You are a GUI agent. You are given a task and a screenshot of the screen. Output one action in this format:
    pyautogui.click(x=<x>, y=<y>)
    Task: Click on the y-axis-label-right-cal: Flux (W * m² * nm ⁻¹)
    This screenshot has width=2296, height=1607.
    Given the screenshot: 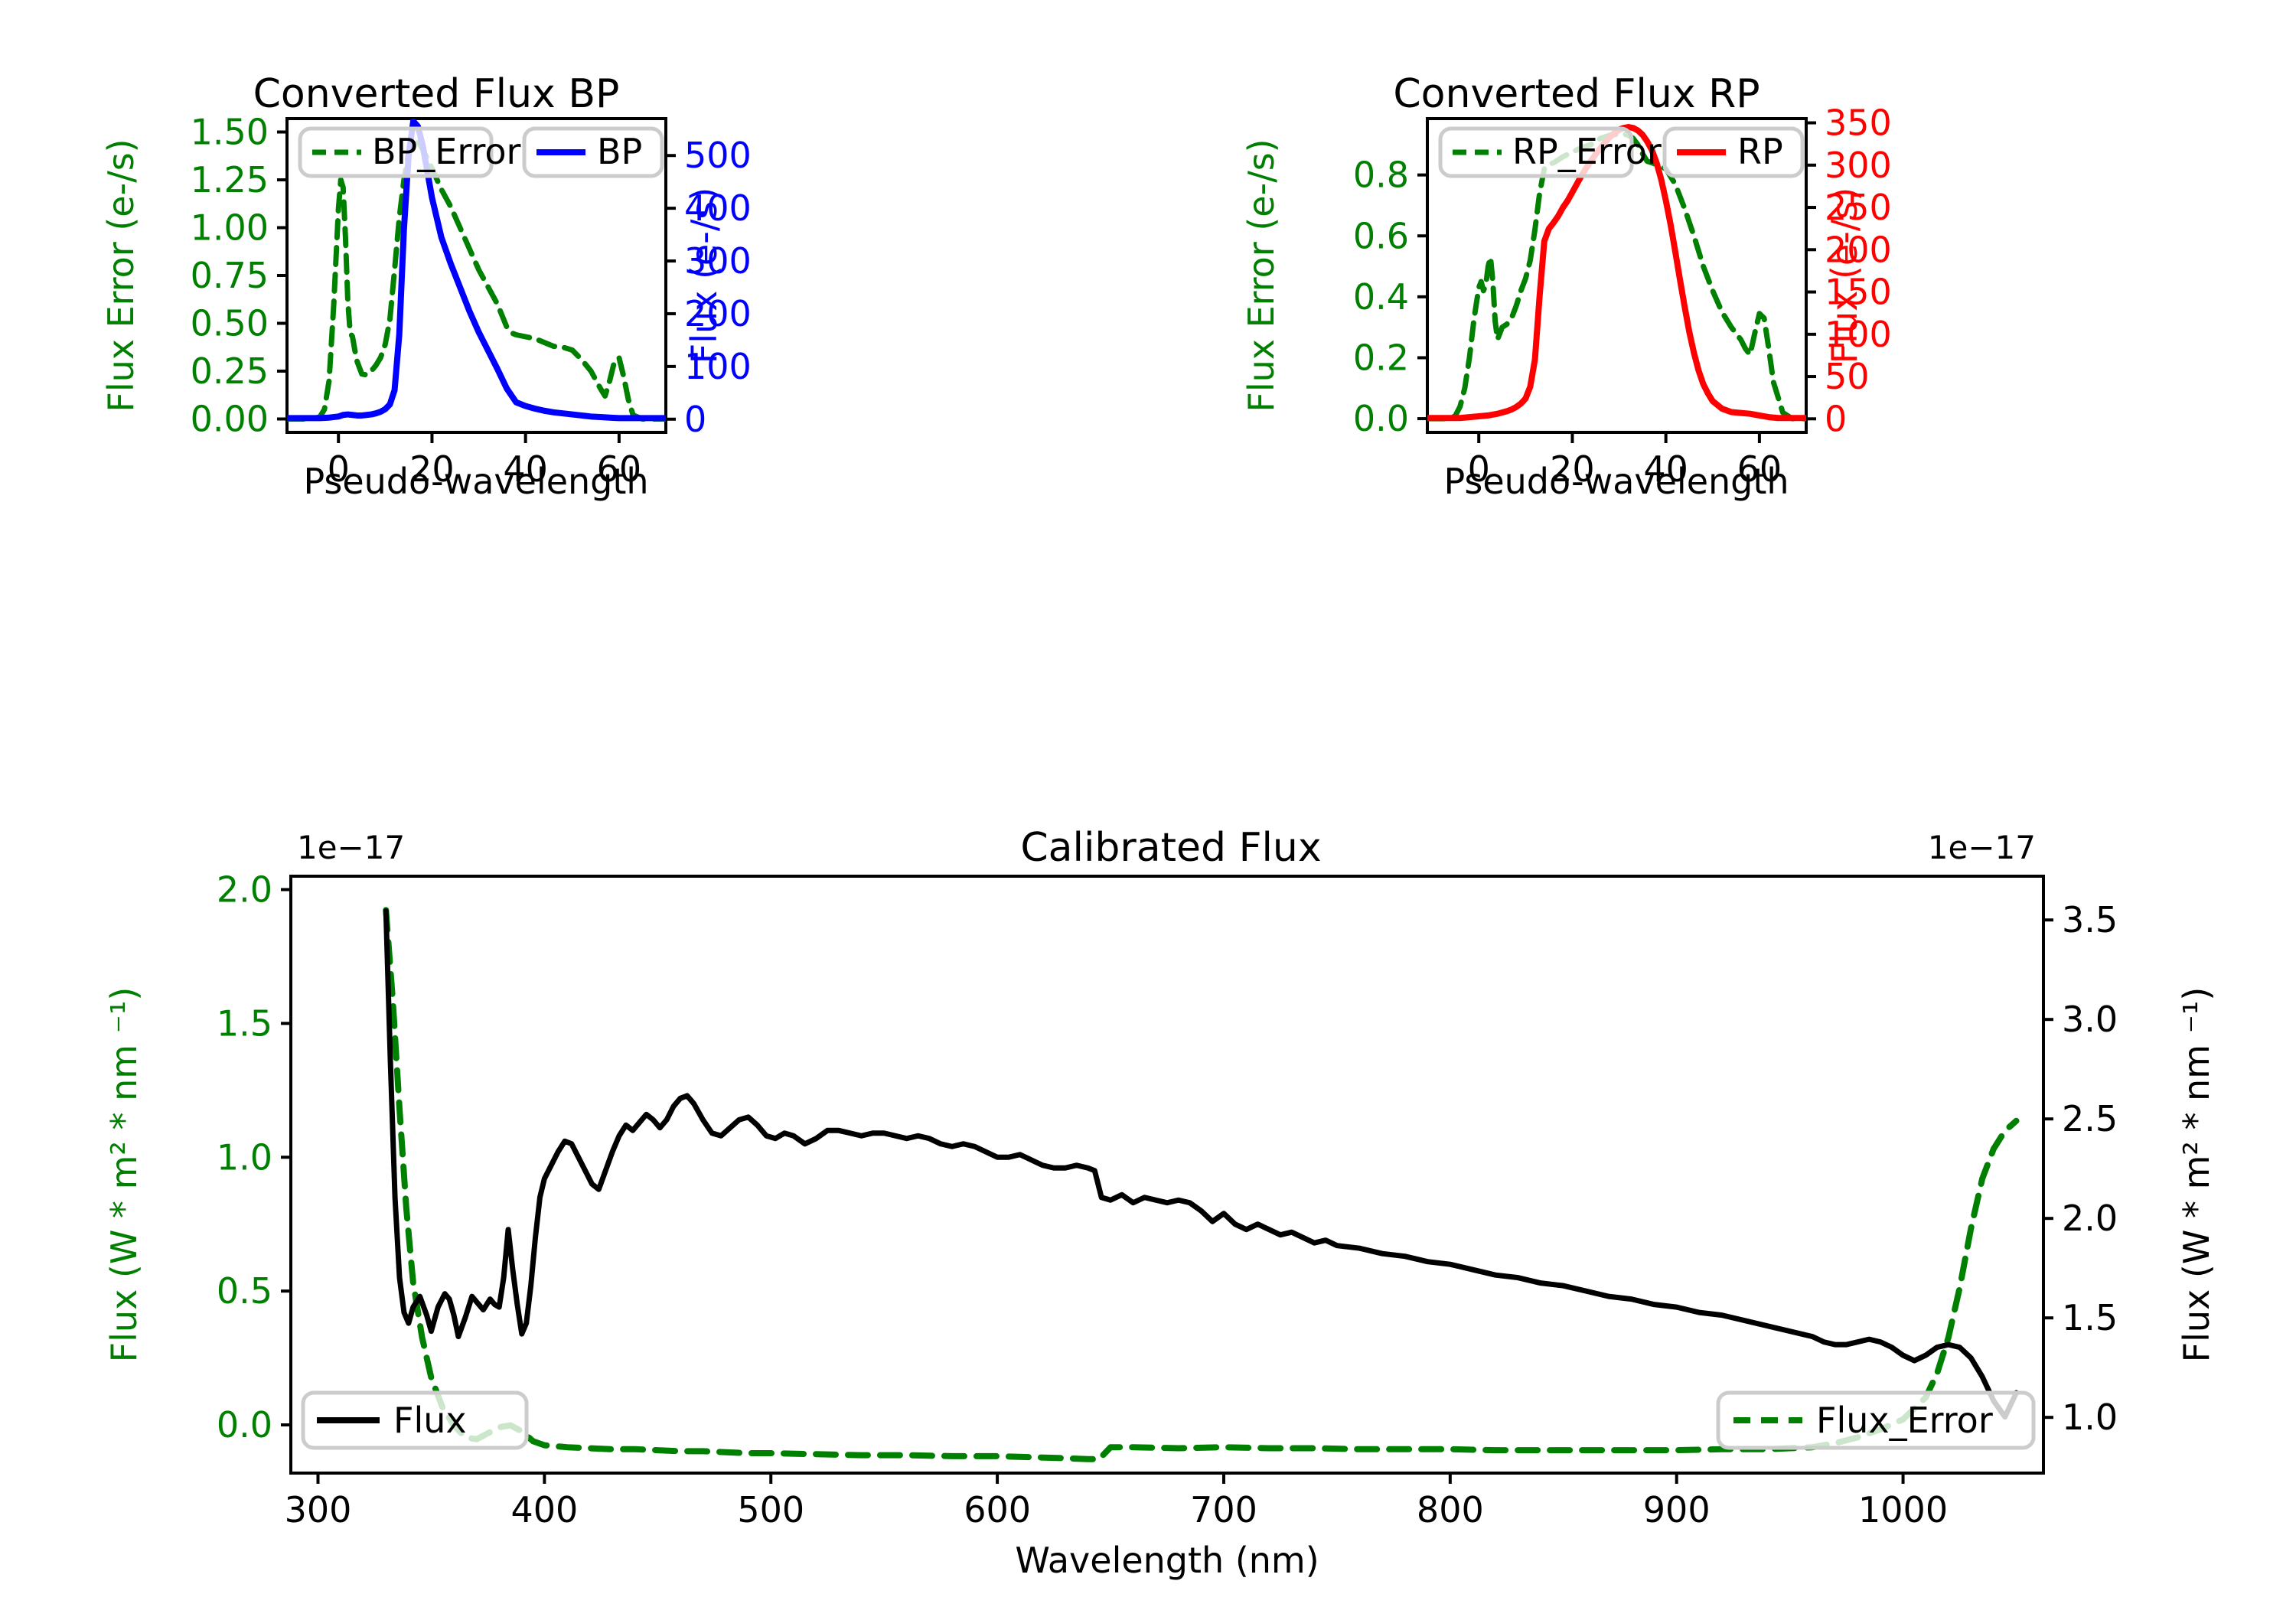 What is the action you would take?
    pyautogui.click(x=2196, y=1175)
    